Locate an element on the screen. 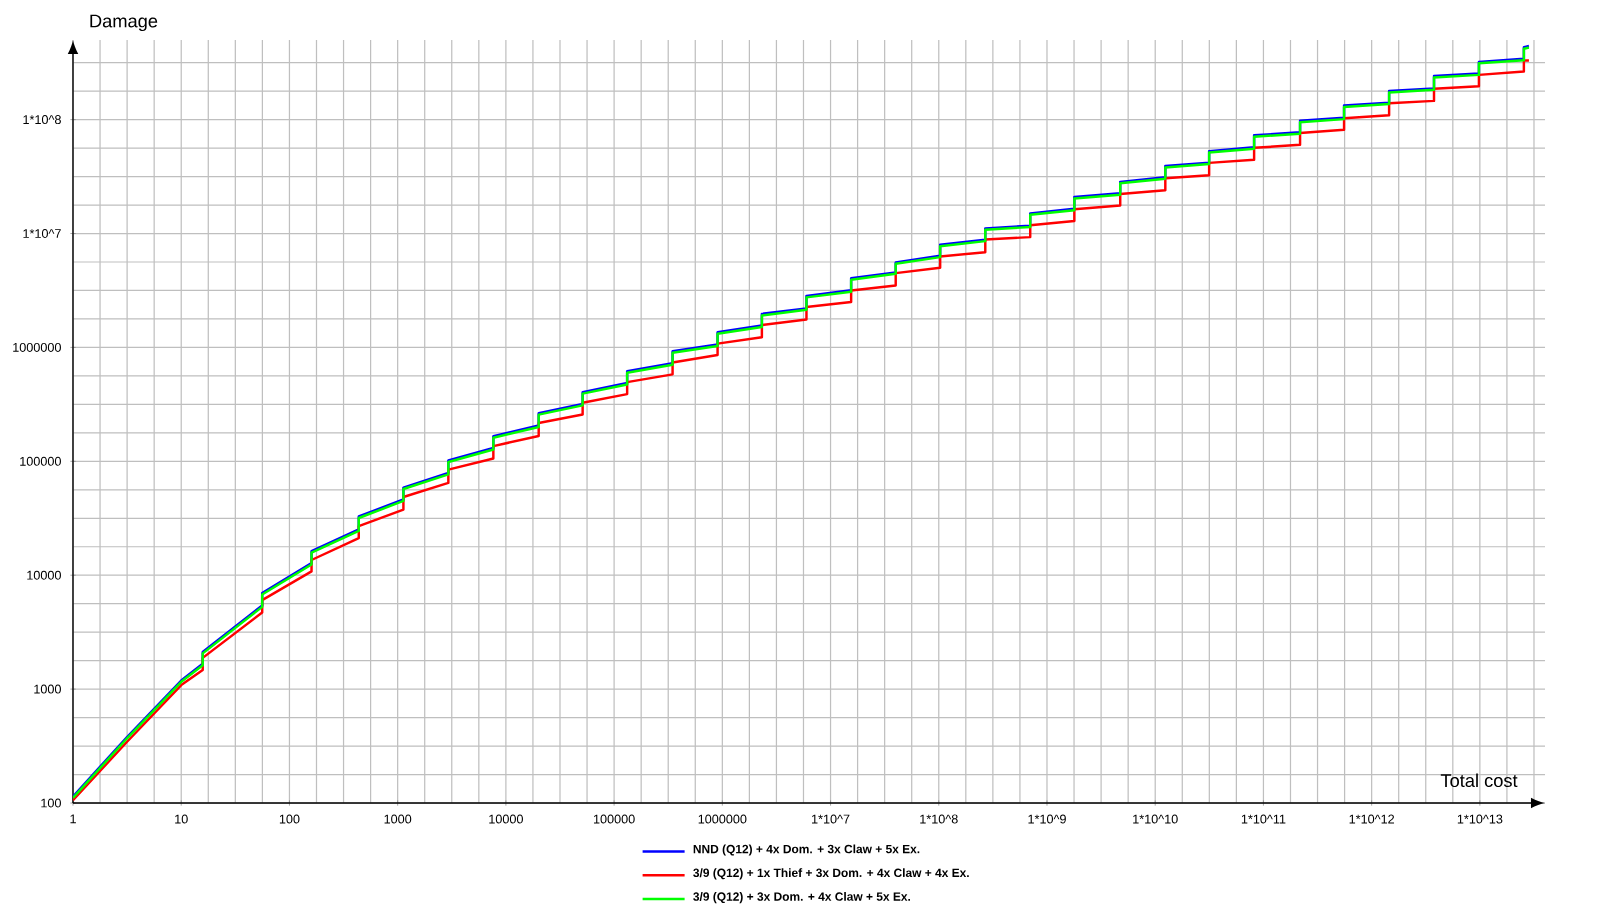 This screenshot has width=1600, height=920. x-tick-label: 1000 is located at coordinates (398, 819).